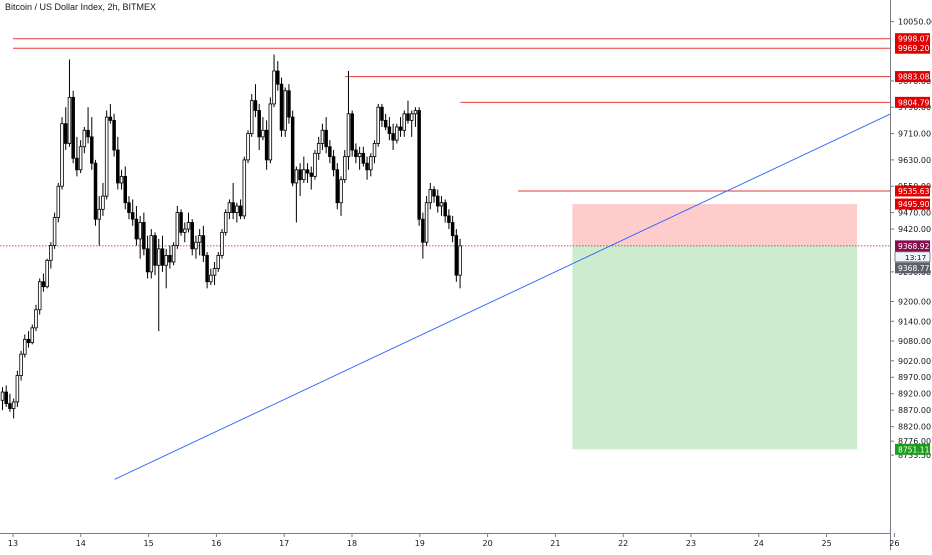 The image size is (932, 555). Describe the element at coordinates (715, 347) in the screenshot. I see `position-target-zone` at that location.